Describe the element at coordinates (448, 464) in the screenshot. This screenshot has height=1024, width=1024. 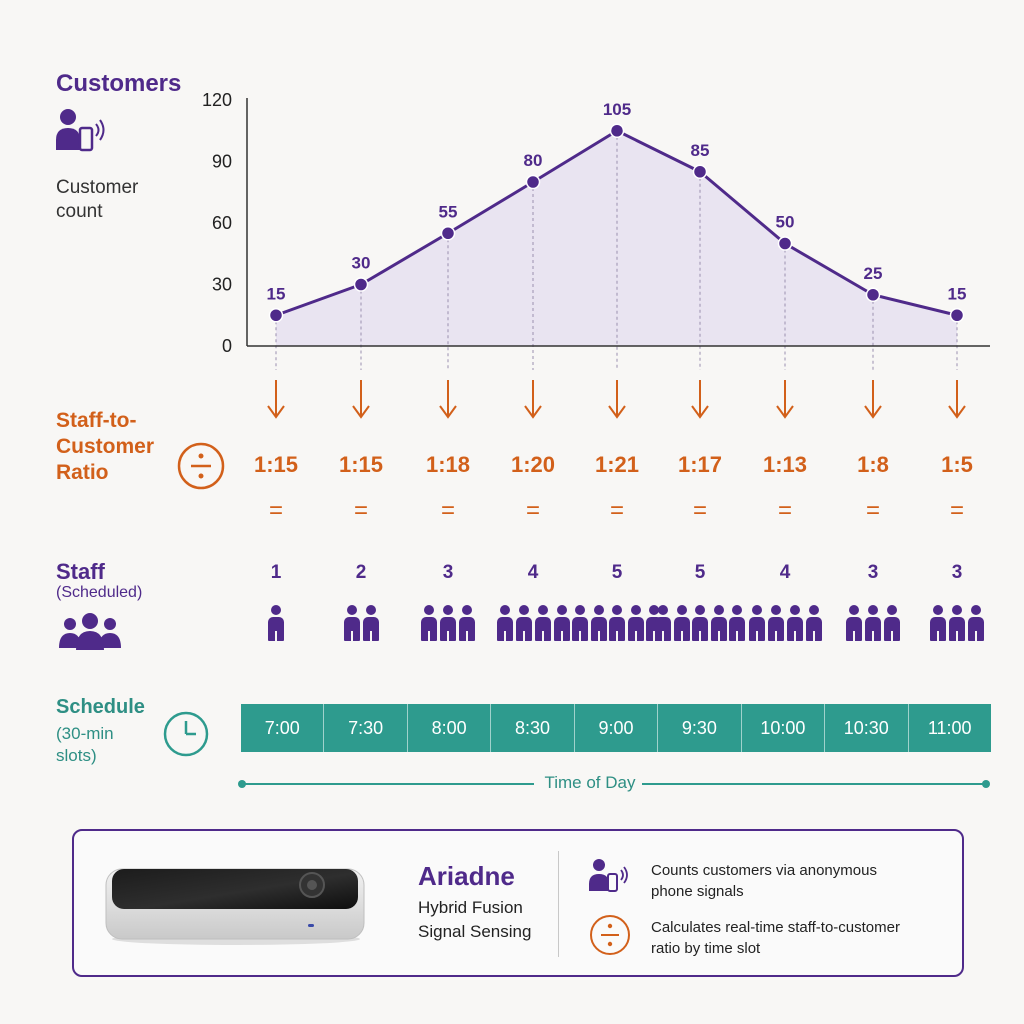
I see `ratio-value: 1:18` at that location.